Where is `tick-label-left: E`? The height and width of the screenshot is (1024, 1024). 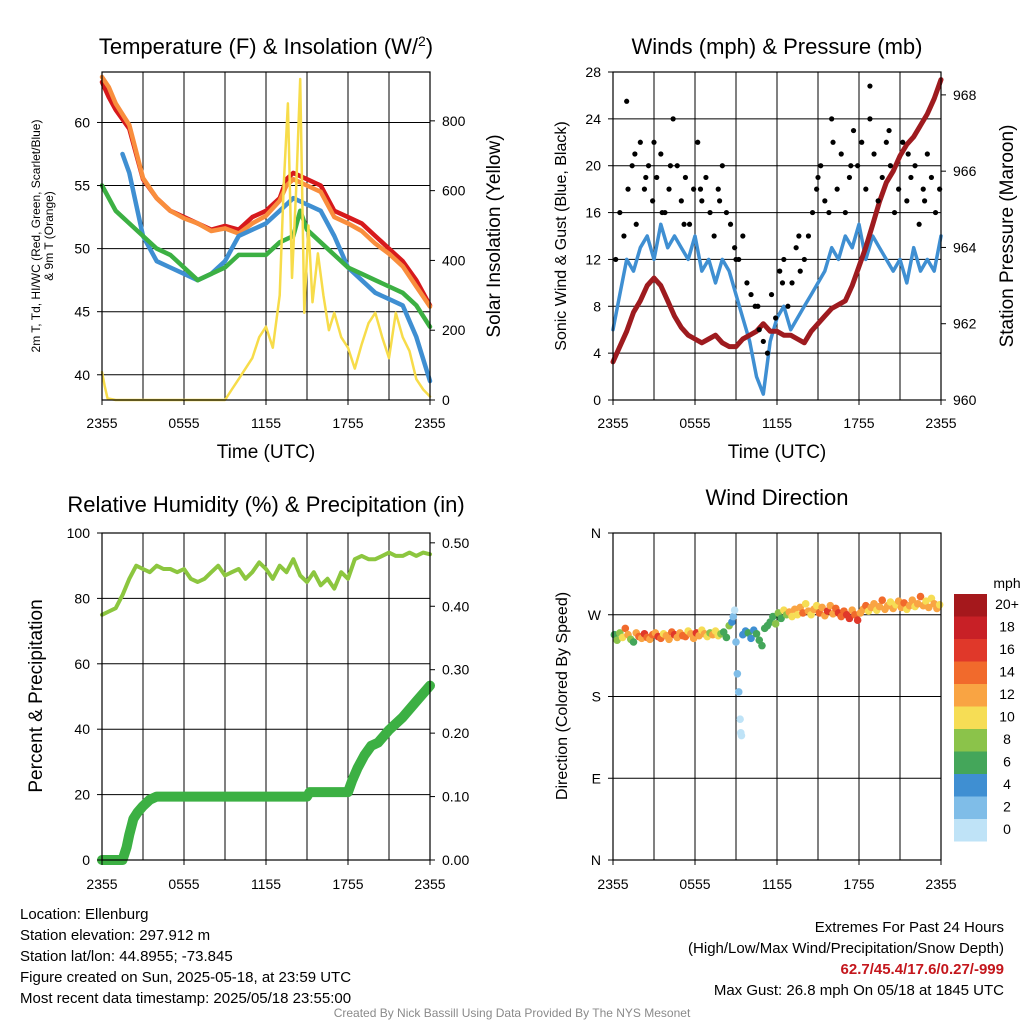
tick-label-left: E is located at coordinates (596, 778).